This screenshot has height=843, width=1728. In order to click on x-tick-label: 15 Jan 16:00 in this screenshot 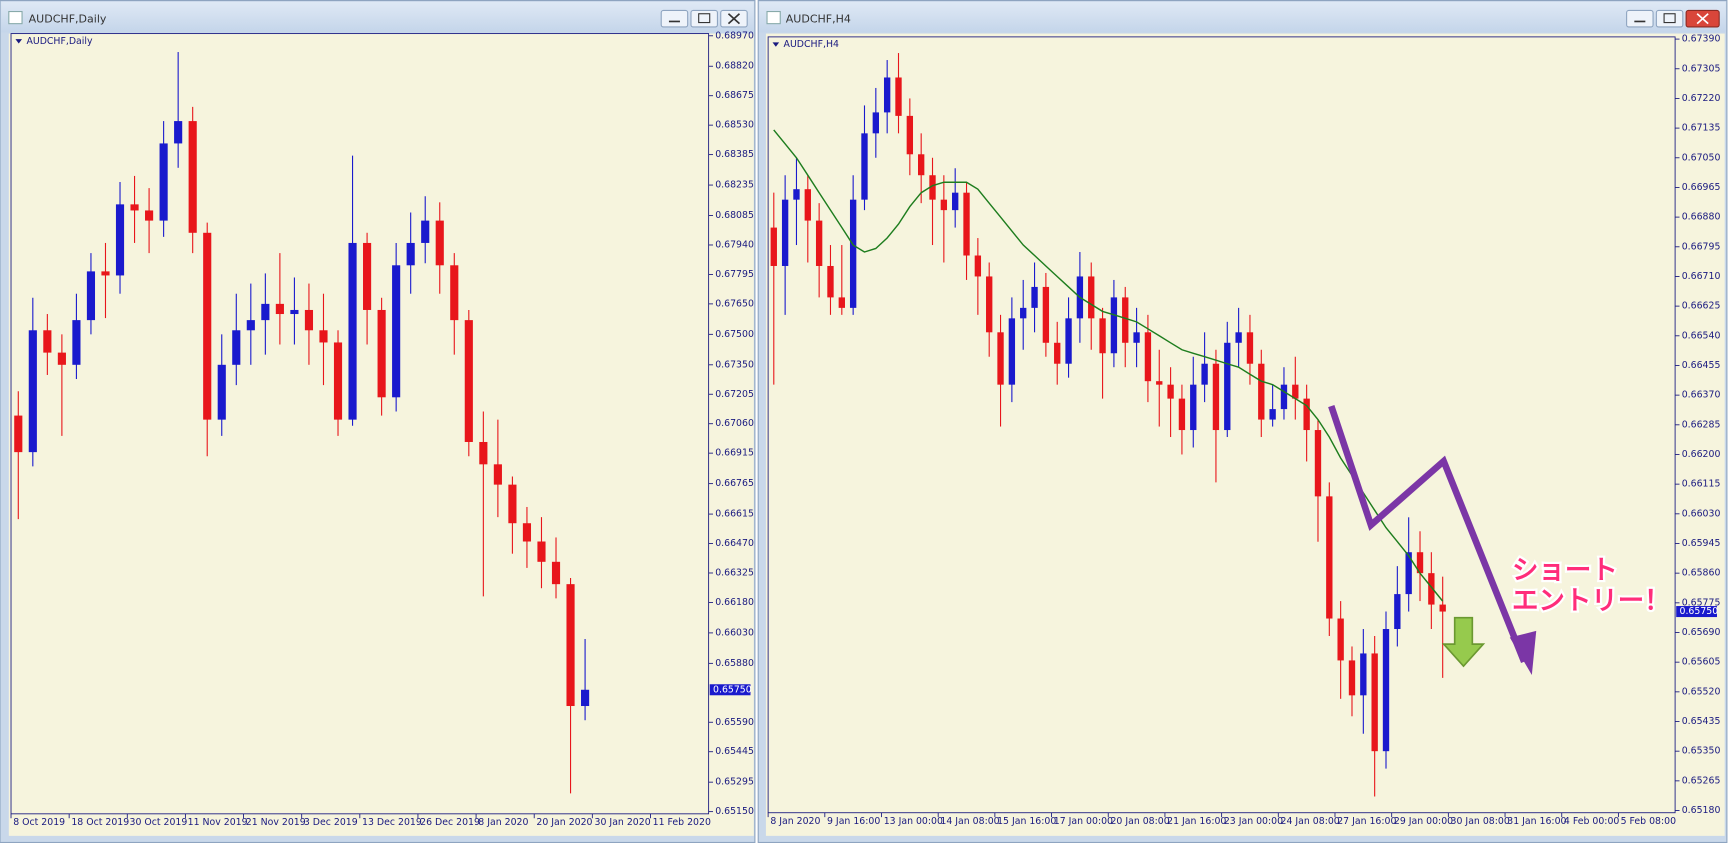, I will do `click(1026, 821)`.